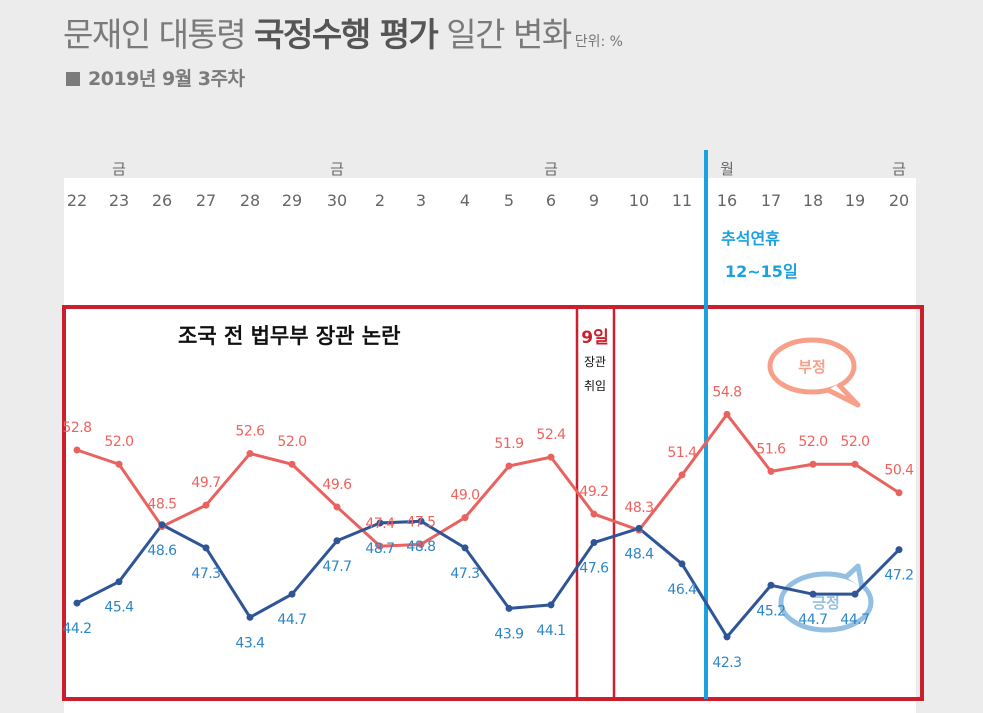 This screenshot has height=713, width=983. Describe the element at coordinates (465, 200) in the screenshot. I see `date-label-9: 4` at that location.